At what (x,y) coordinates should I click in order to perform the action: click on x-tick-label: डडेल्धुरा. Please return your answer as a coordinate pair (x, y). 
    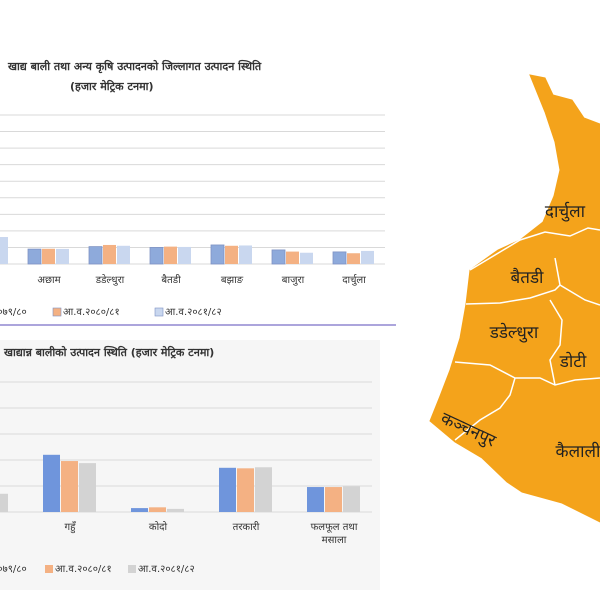
    Looking at the image, I should click on (110, 280).